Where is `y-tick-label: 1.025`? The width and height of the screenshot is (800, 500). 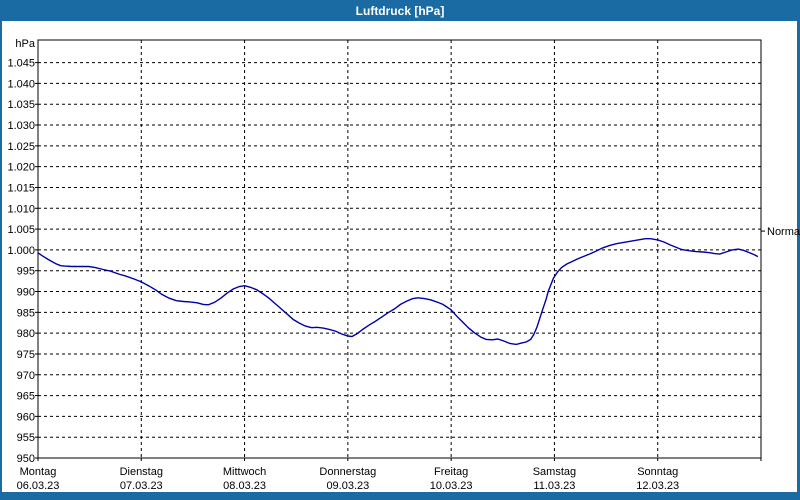
y-tick-label: 1.025 is located at coordinates (21, 147).